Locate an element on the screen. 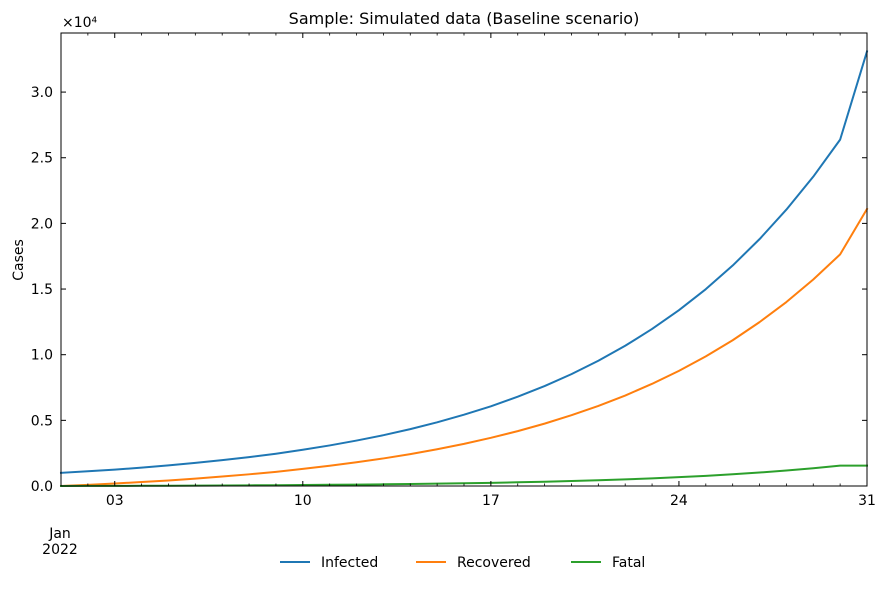 This screenshot has width=887, height=590. legend: Infected Recovered Fatal is located at coordinates (462, 563).